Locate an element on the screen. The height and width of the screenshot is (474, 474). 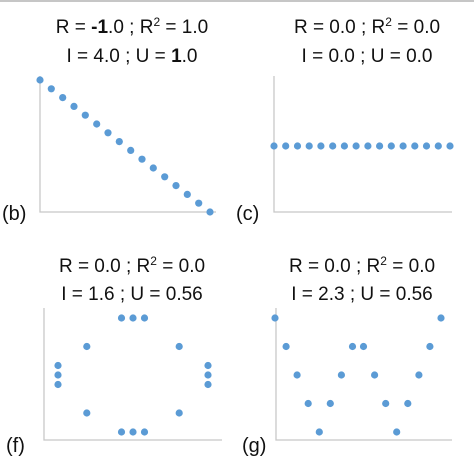
panel-b-points is located at coordinates (125, 146).